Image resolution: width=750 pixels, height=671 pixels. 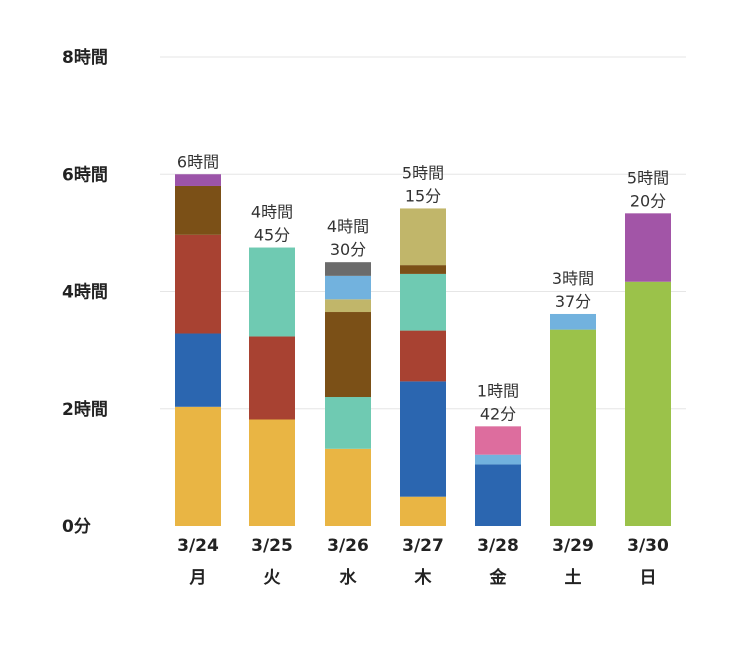 I want to click on bar-total-label: 1時間, so click(x=498, y=390).